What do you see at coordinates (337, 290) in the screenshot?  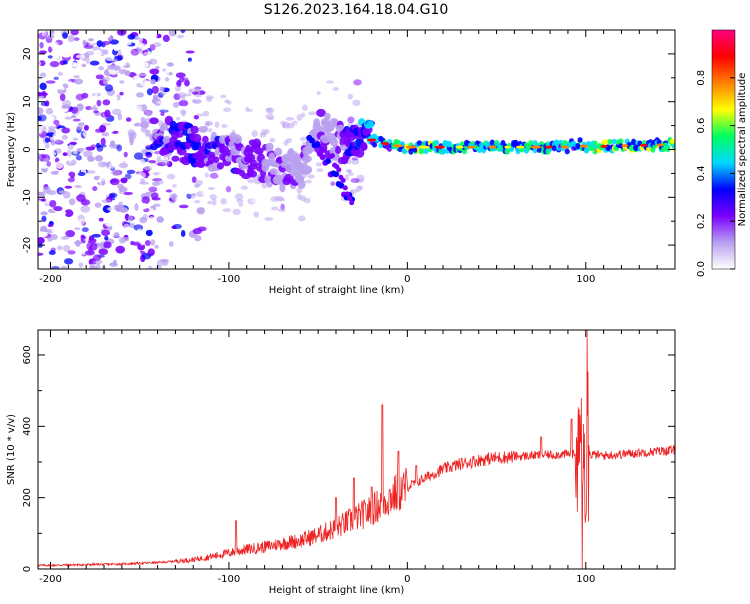 I see `spectrogram-xlabel: Height of straight line (km)` at bounding box center [337, 290].